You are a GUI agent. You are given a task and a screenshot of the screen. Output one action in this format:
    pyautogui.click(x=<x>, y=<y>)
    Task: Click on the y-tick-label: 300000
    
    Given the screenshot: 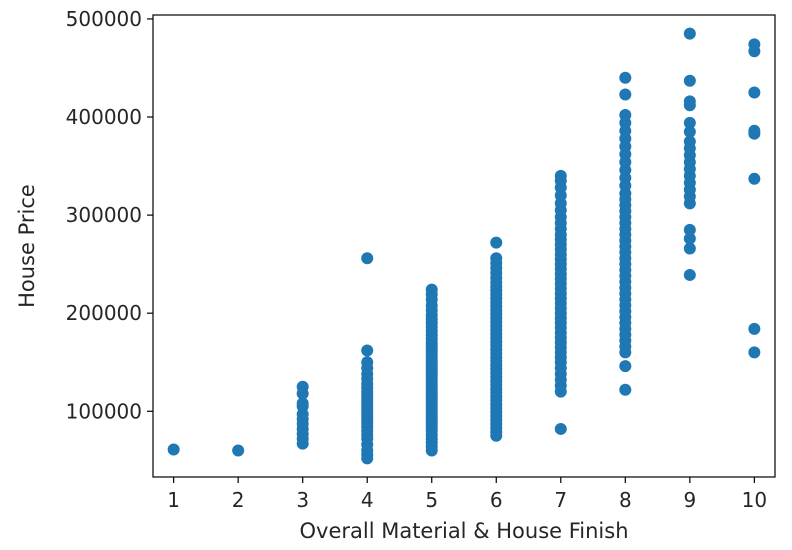 What is the action you would take?
    pyautogui.click(x=104, y=215)
    